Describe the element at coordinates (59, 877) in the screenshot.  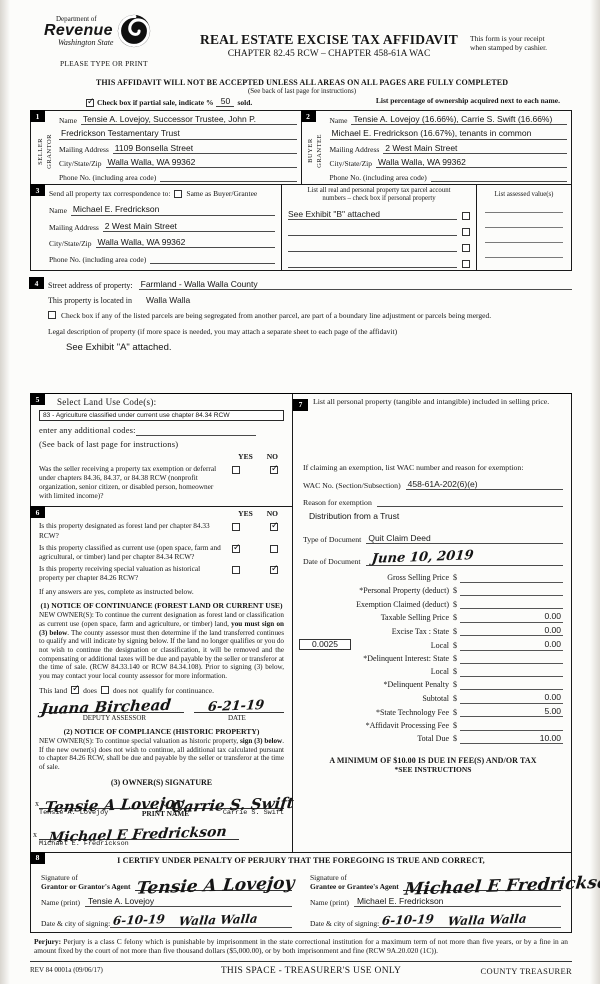
I see `grantor-signature-of-label: Signature of` at that location.